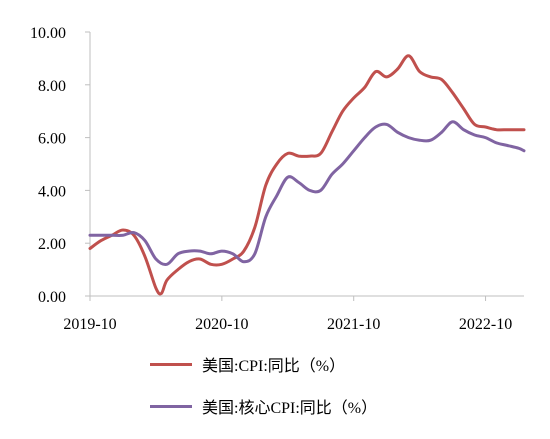  I want to click on y-tick-label: 2.00, so click(52, 244).